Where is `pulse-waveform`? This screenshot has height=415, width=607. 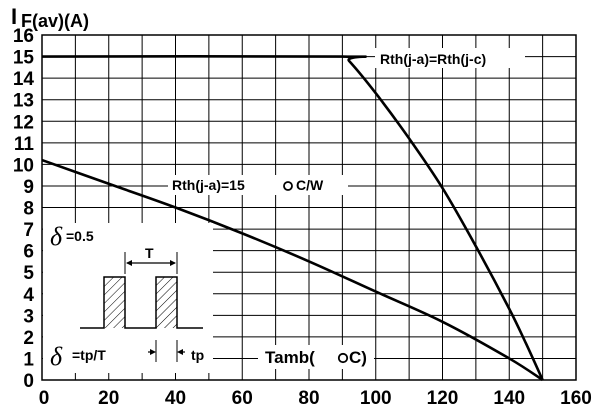
pulse-waveform is located at coordinates (141, 302).